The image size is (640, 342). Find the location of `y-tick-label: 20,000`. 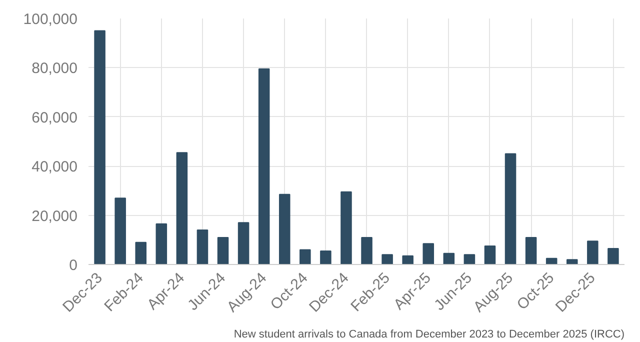

y-tick-label: 20,000 is located at coordinates (55, 216).